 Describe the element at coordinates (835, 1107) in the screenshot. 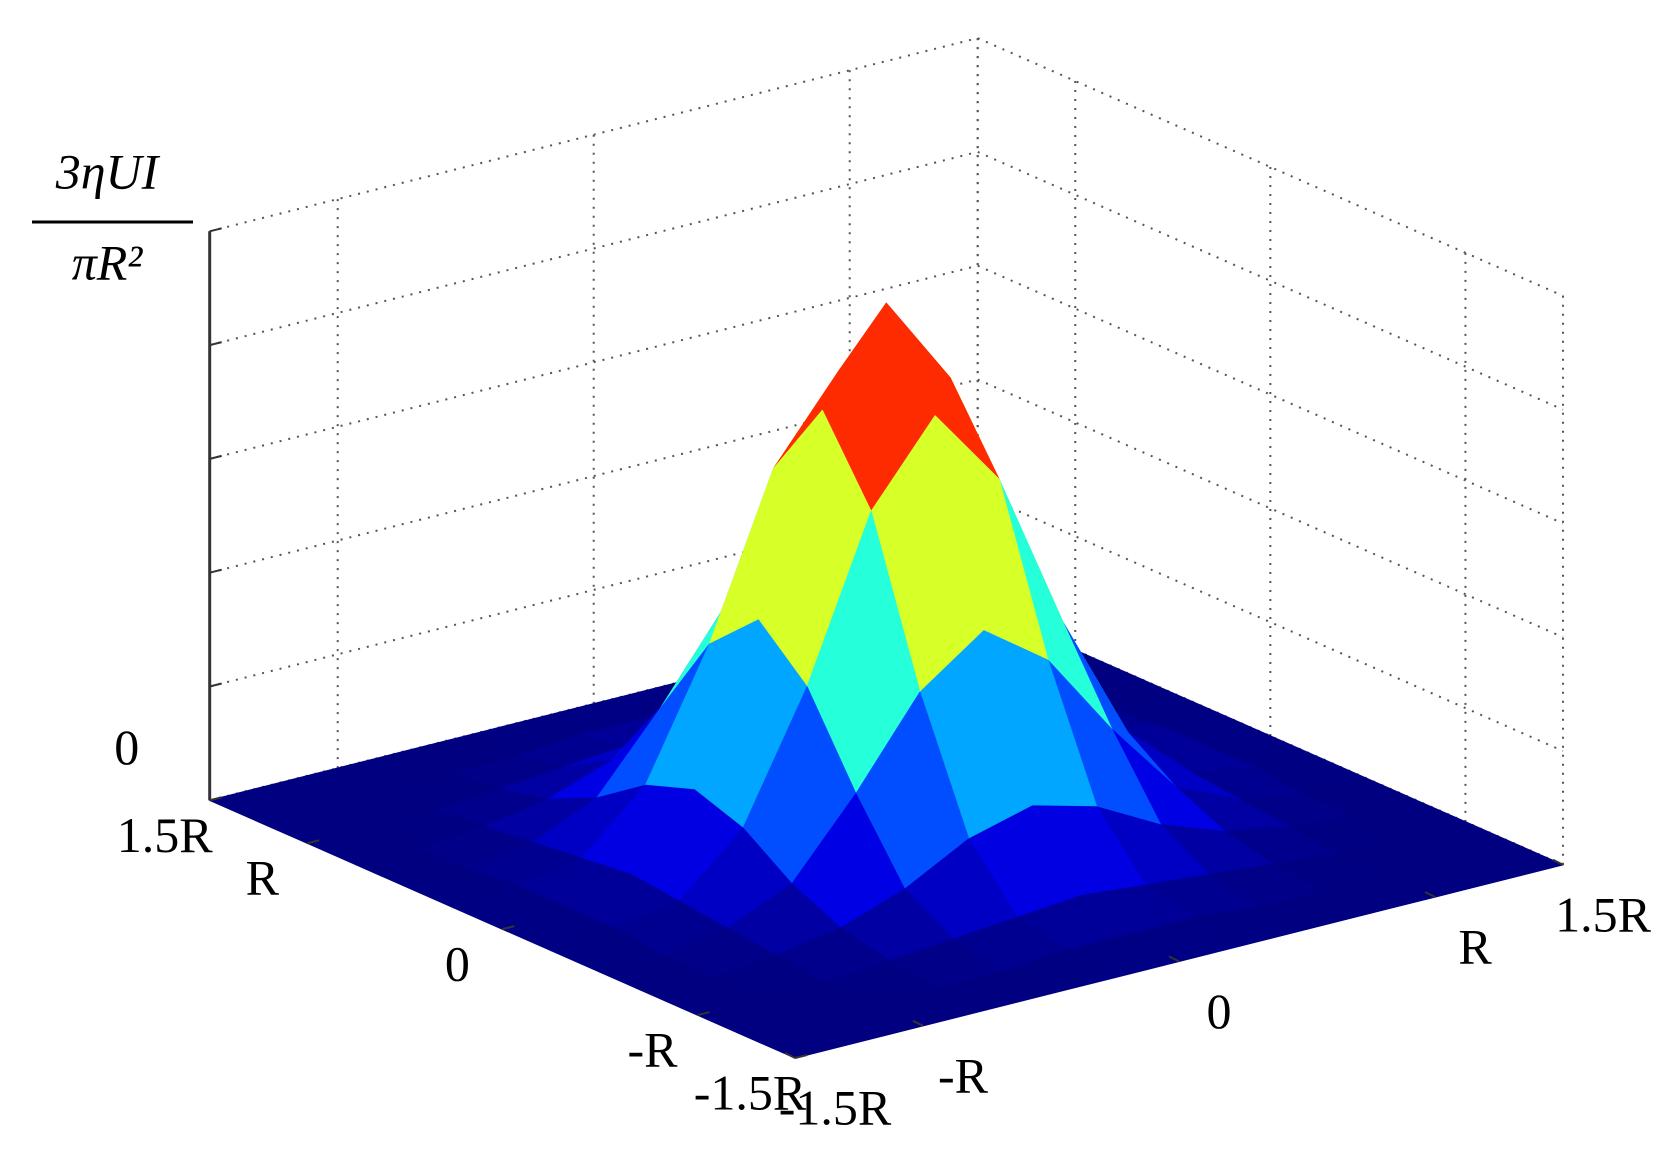

I see `x-tick-label: -1.5R` at that location.